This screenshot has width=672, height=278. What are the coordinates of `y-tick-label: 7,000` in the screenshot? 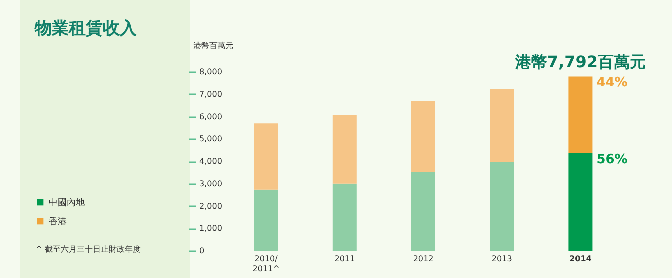 It's located at (211, 94).